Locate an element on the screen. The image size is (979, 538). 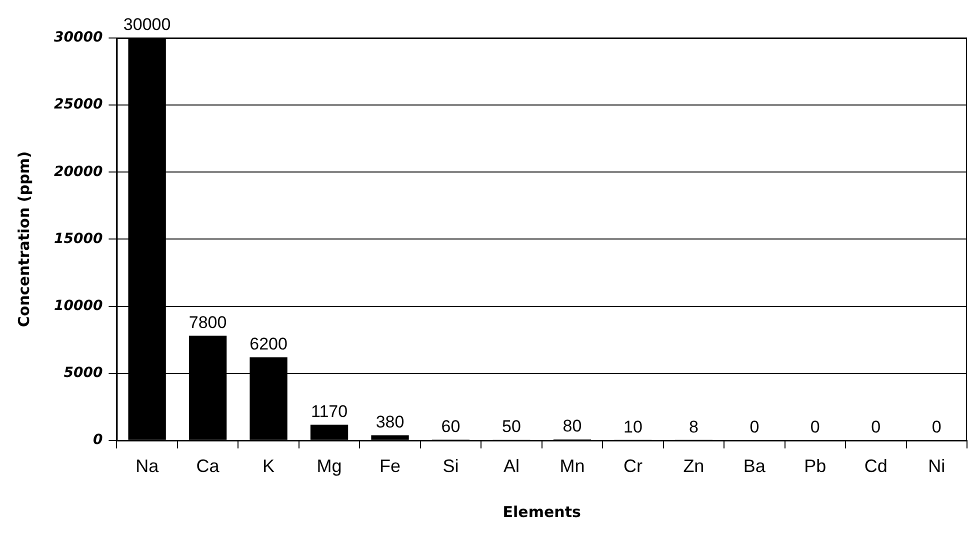
y-tick-label: 20000 is located at coordinates (78, 172).